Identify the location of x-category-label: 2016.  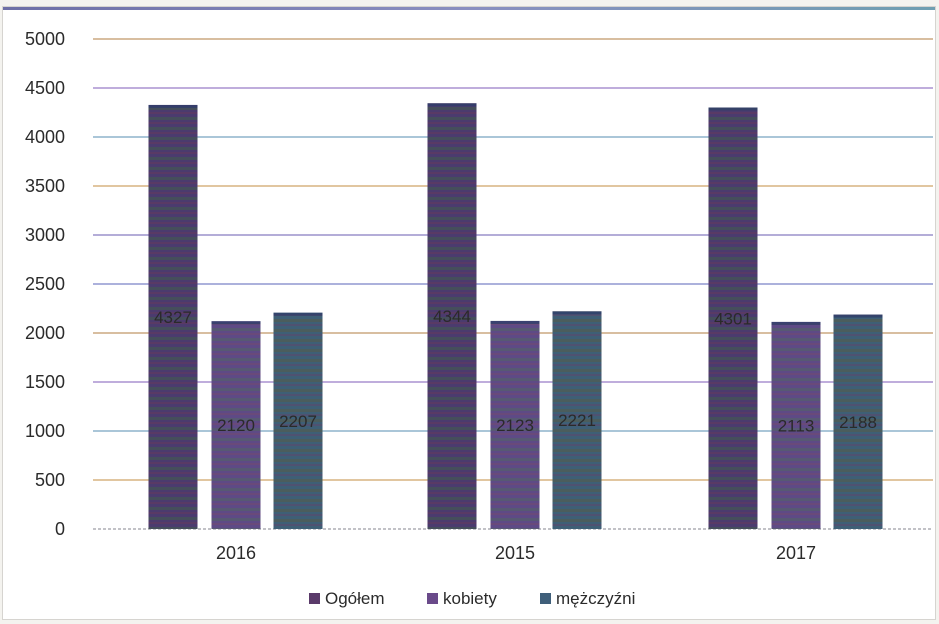
(236, 553).